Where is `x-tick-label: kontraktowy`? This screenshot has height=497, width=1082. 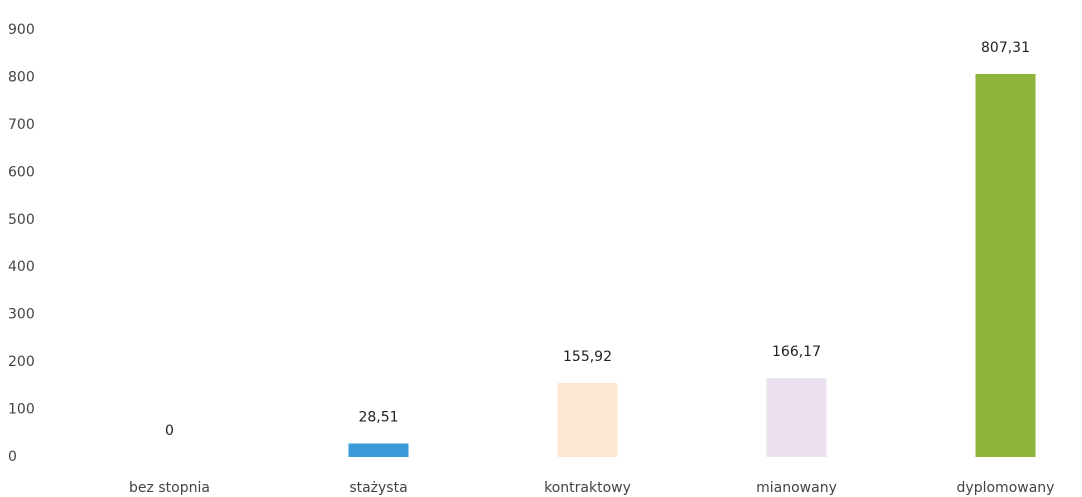 x-tick-label: kontraktowy is located at coordinates (587, 488).